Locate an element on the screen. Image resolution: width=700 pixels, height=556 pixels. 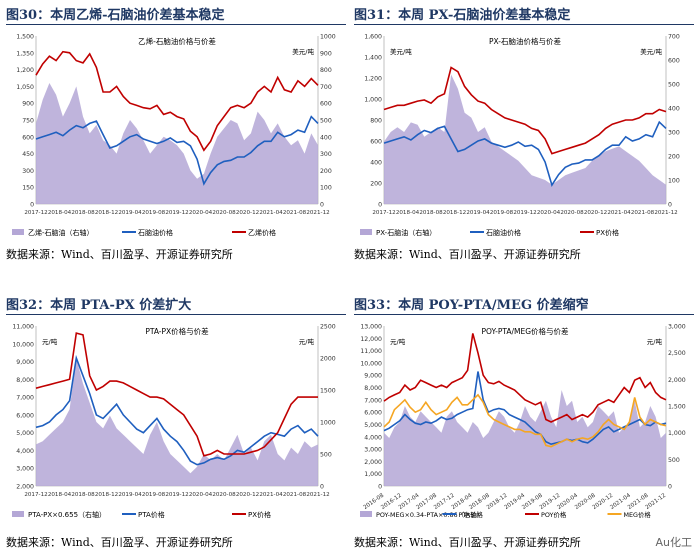
x-tick-label: 2017-12 is located at coordinates (35, 495).